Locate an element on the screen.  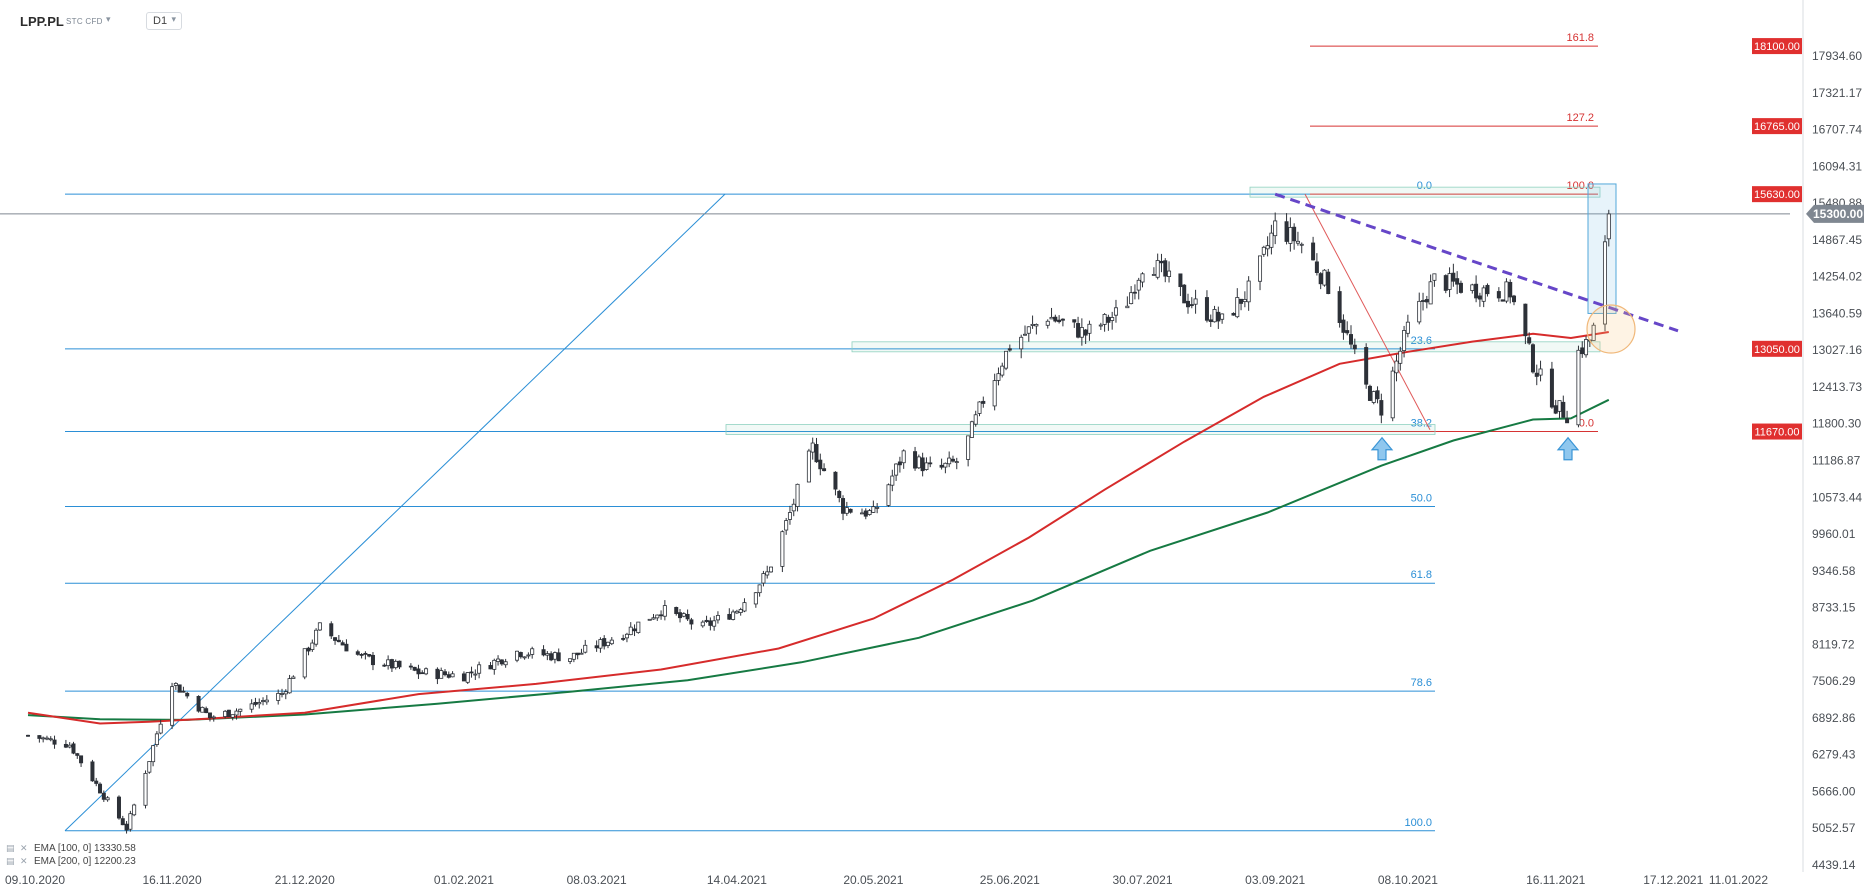
timeframe-value: D1 is located at coordinates (160, 21).